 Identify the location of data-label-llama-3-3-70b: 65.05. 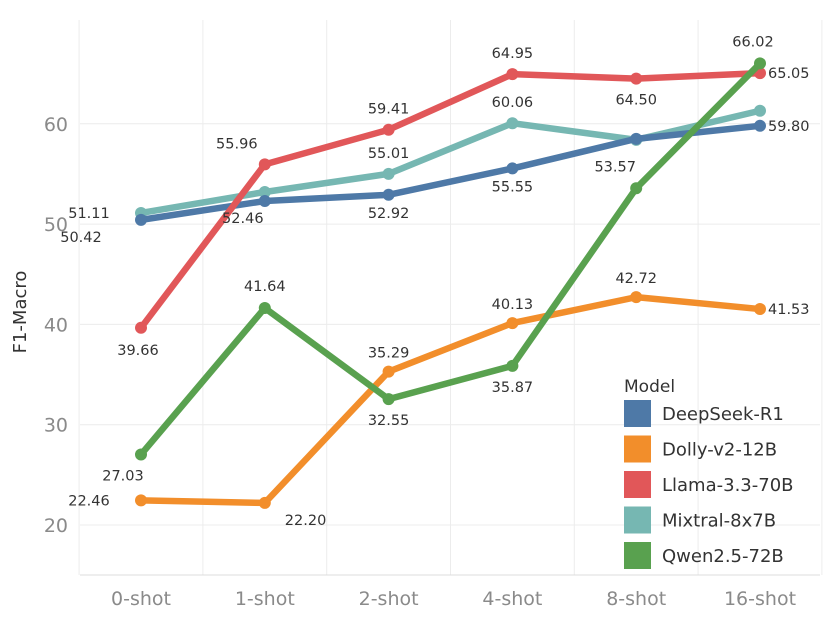
(789, 74).